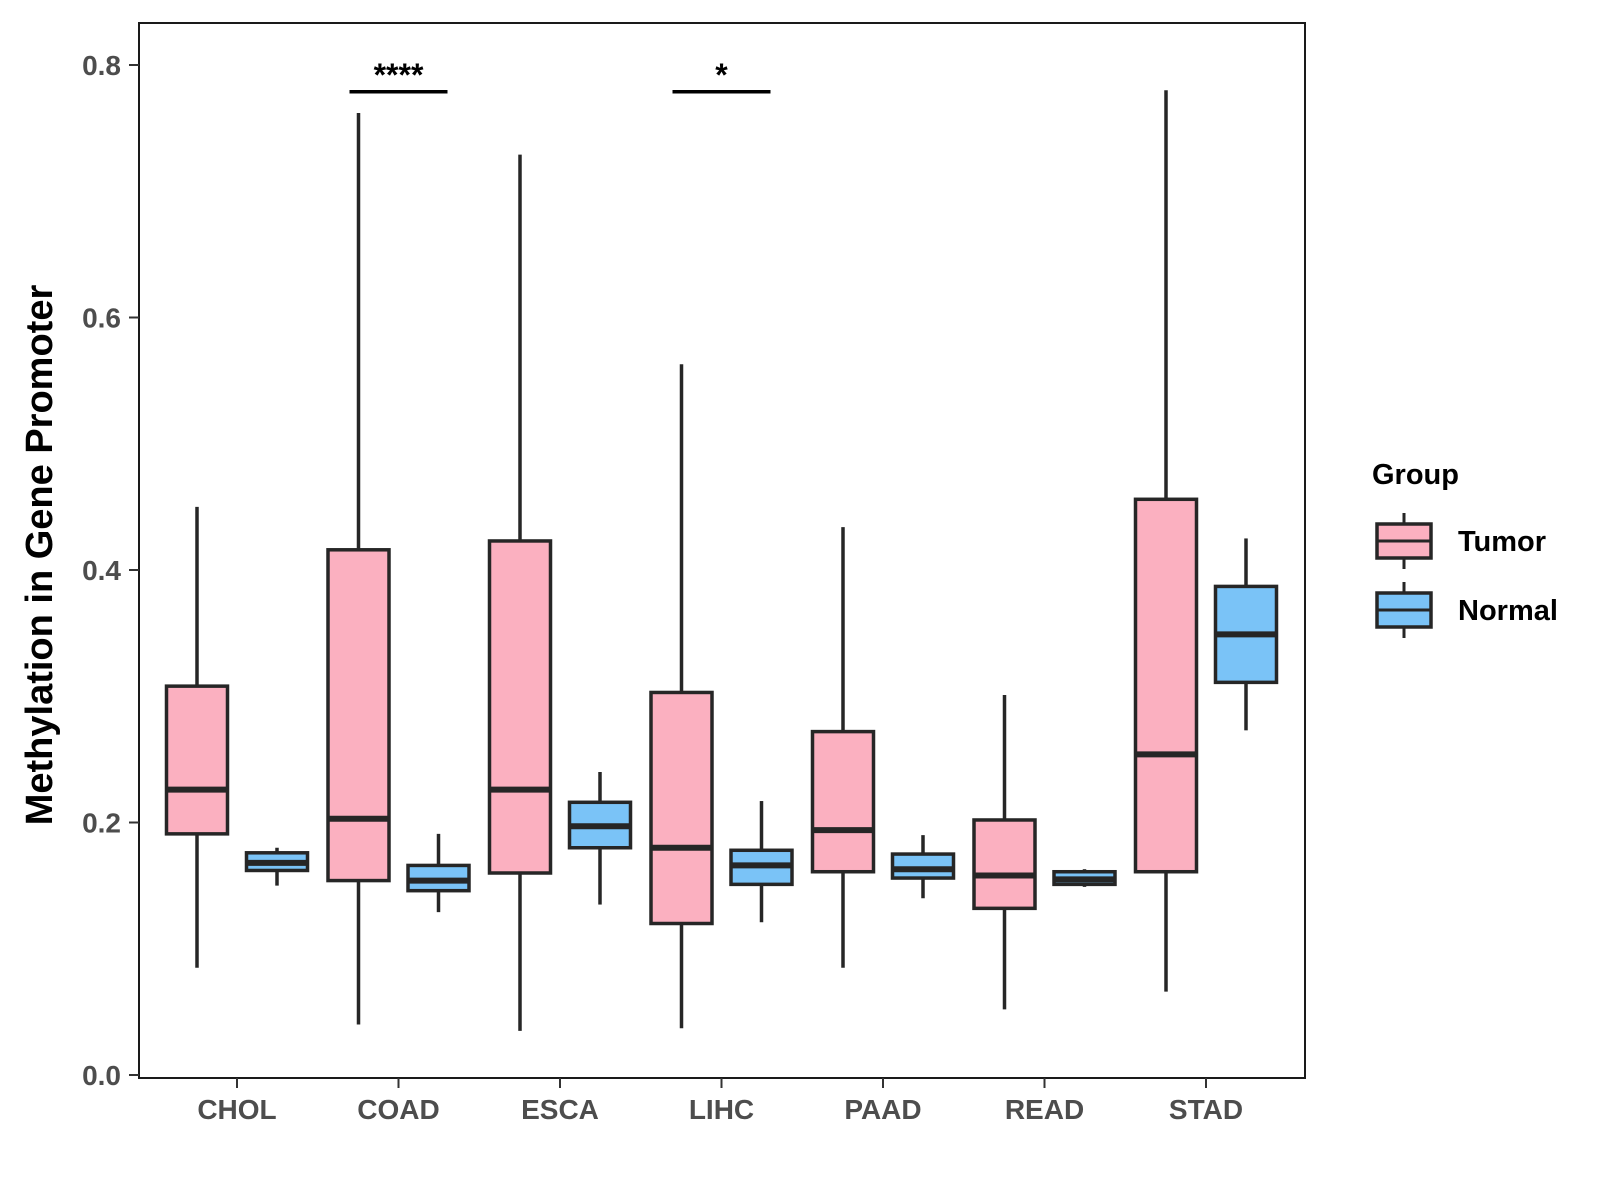  Describe the element at coordinates (399, 75) in the screenshot. I see `significance-label: ****` at that location.